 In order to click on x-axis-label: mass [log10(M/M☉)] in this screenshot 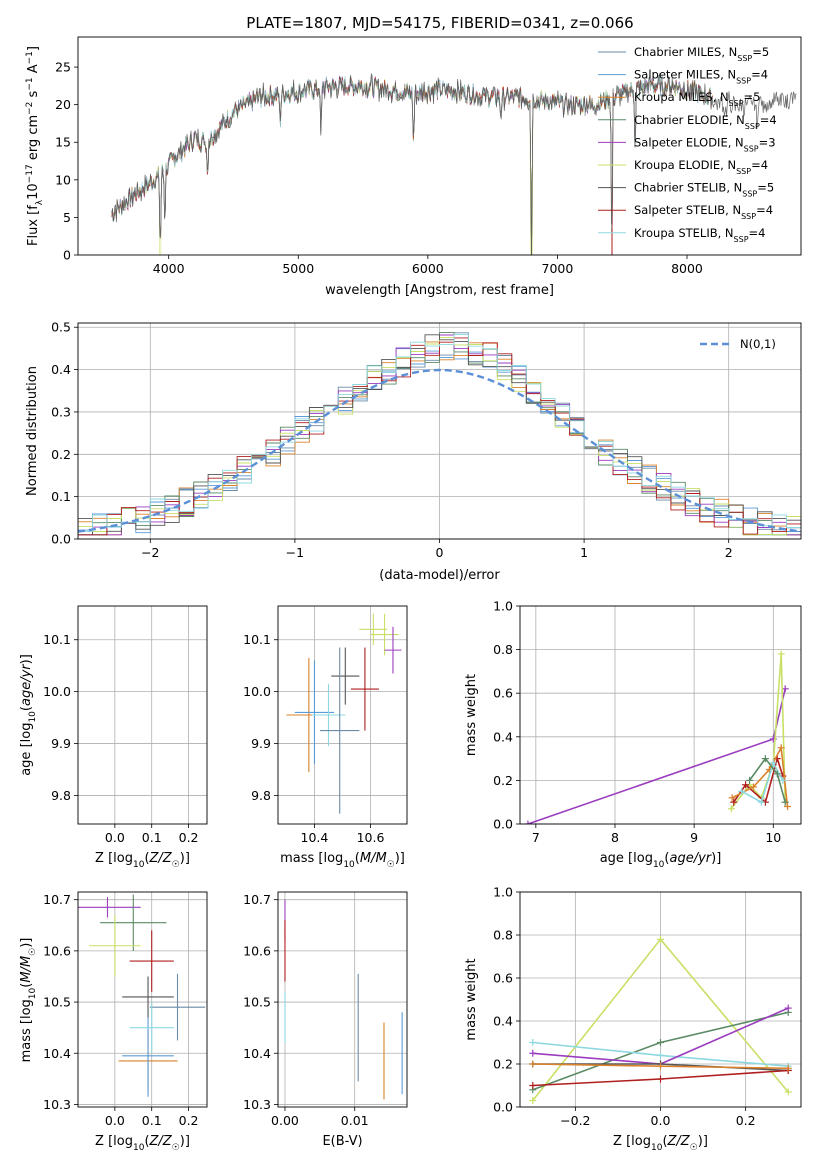, I will do `click(342, 860)`.